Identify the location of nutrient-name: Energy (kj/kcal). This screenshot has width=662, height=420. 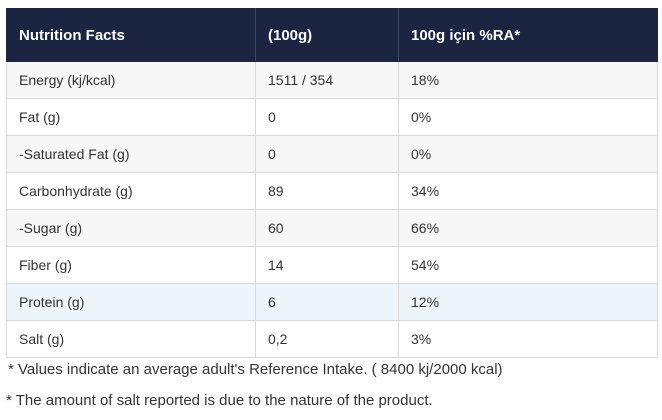
(131, 80).